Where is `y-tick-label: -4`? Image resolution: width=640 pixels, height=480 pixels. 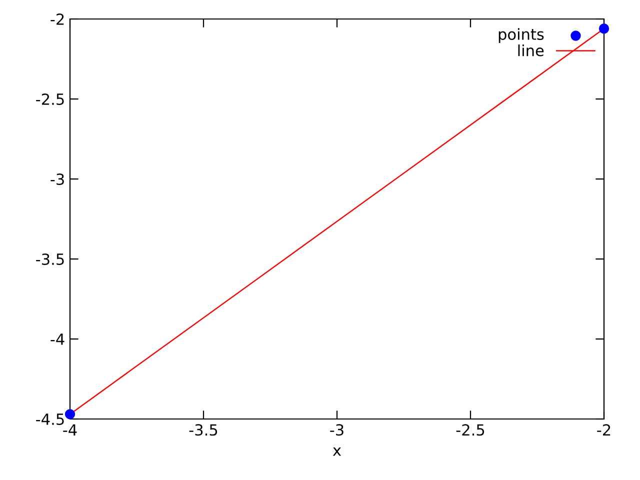
y-tick-label: -4 is located at coordinates (57, 339).